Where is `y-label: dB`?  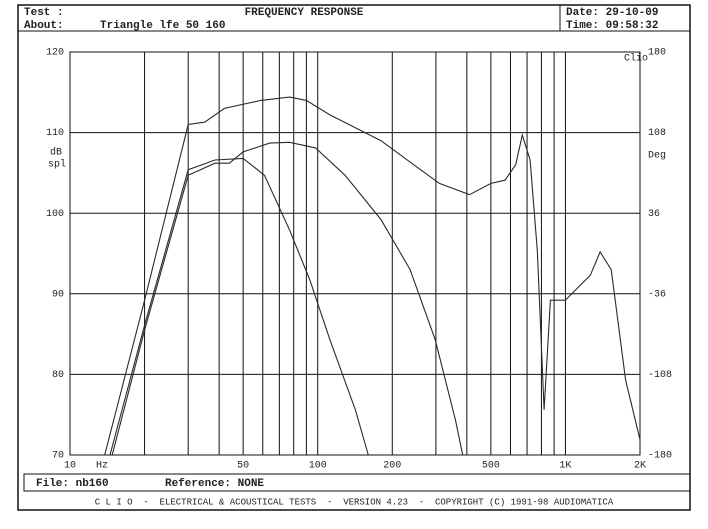
y-label: dB is located at coordinates (56, 153).